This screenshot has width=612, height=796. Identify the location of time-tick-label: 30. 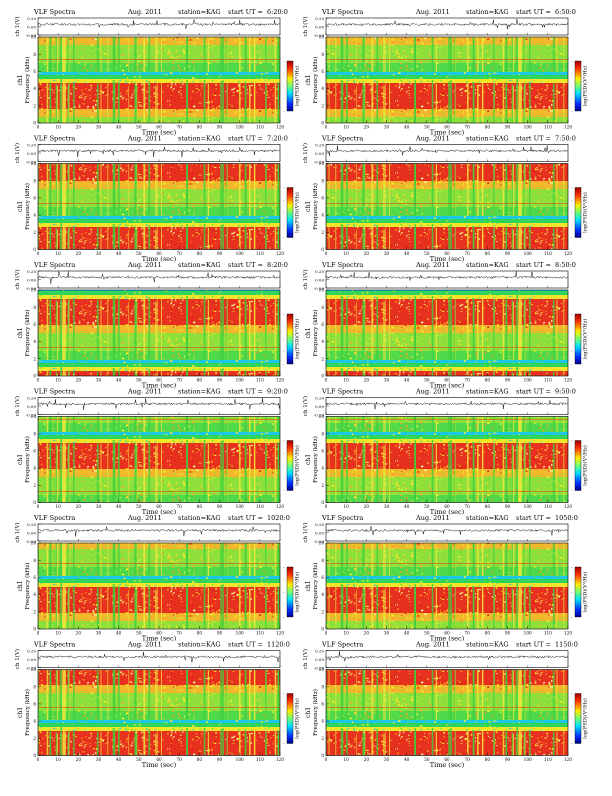
(99, 380).